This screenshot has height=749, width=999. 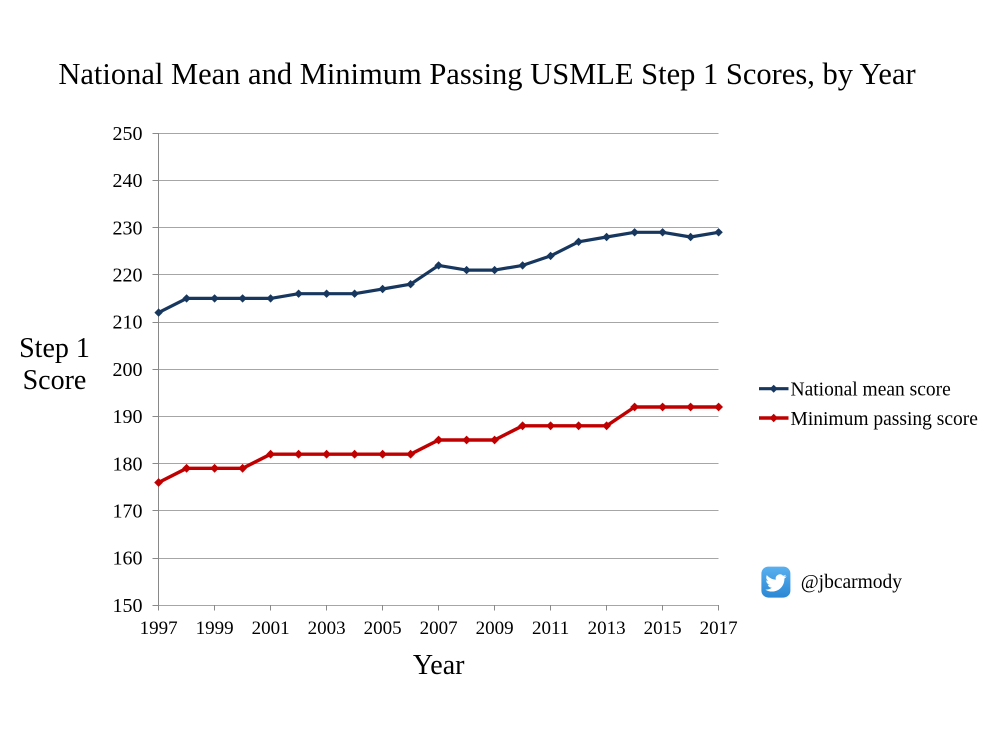 What do you see at coordinates (663, 628) in the screenshot?
I see `svg-text: 2015` at bounding box center [663, 628].